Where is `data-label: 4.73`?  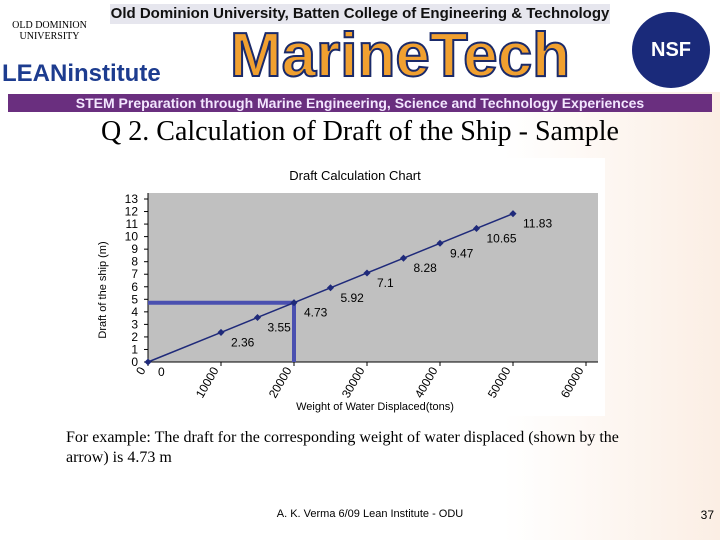 data-label: 4.73 is located at coordinates (316, 313).